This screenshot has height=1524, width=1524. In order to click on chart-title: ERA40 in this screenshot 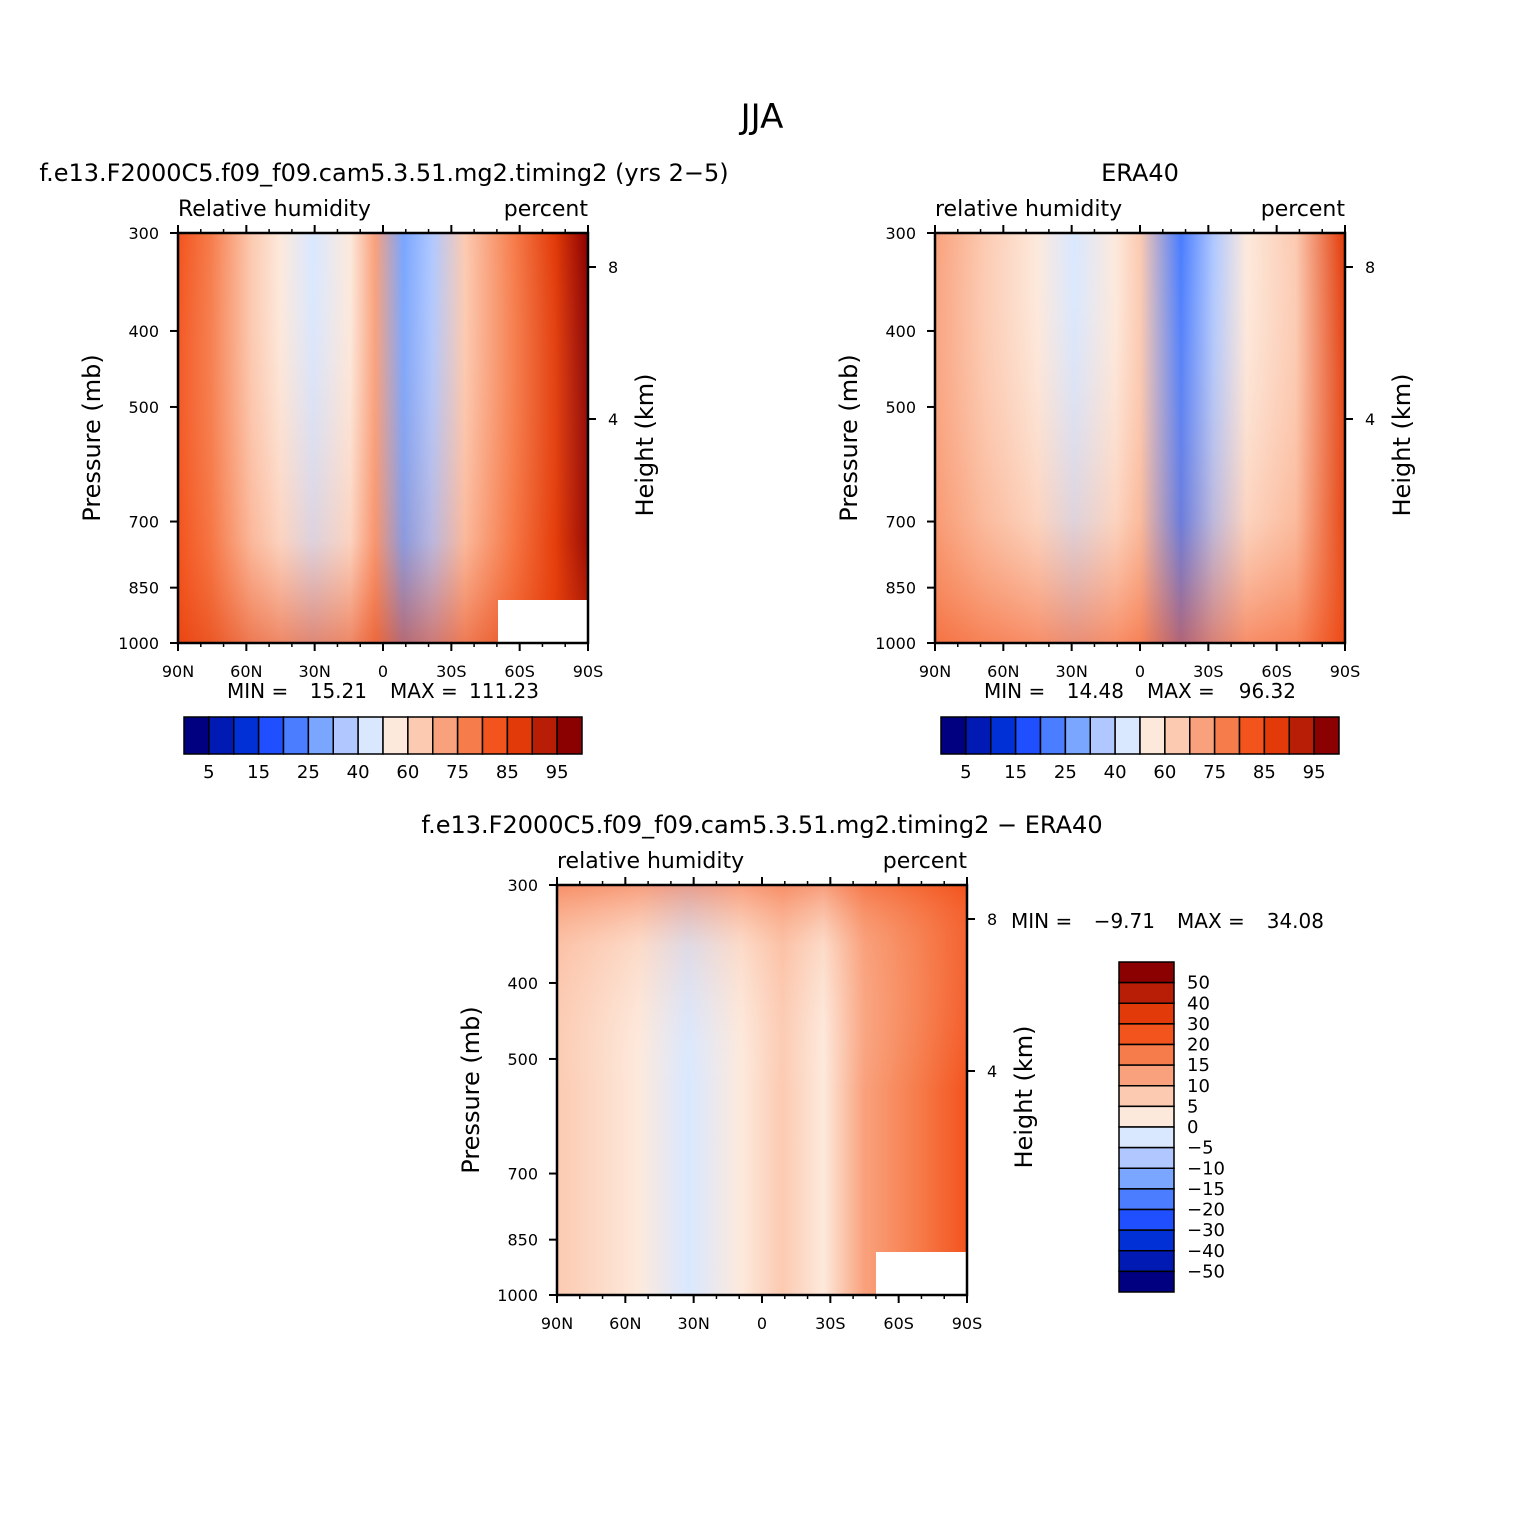, I will do `click(1140, 173)`.